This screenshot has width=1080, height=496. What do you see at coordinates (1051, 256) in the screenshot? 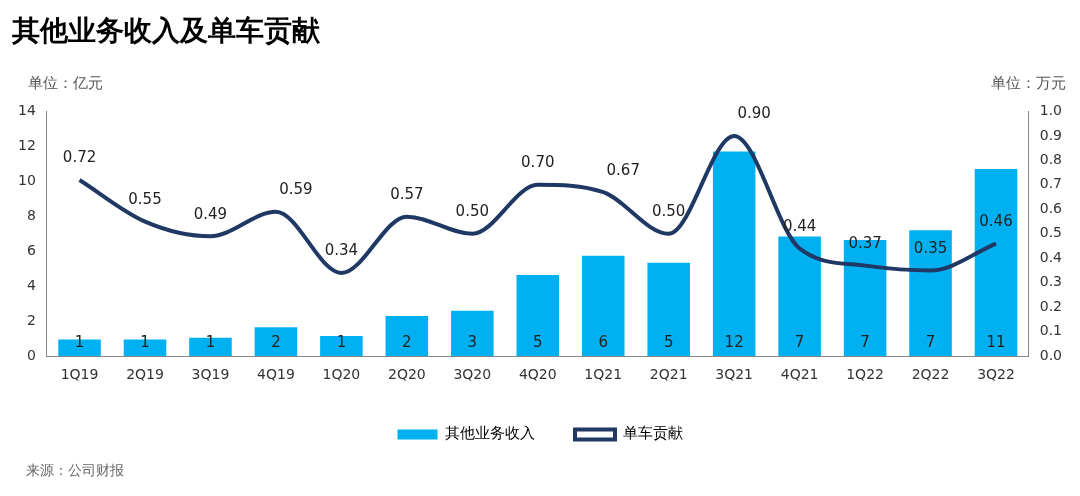
I see `y2-tick-label: 0.4` at bounding box center [1051, 256].